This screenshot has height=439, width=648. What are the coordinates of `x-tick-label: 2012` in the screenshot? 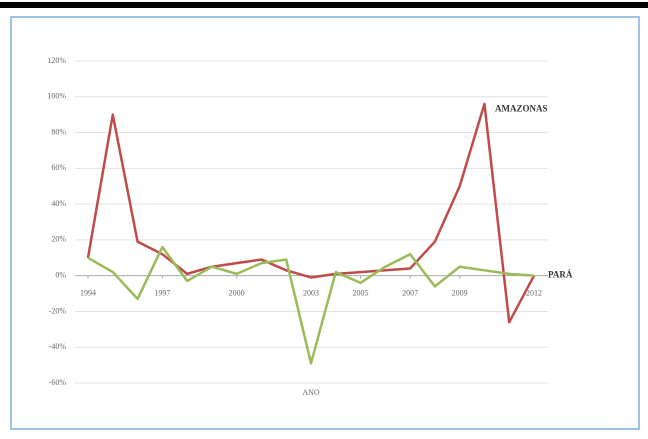 It's located at (534, 292).